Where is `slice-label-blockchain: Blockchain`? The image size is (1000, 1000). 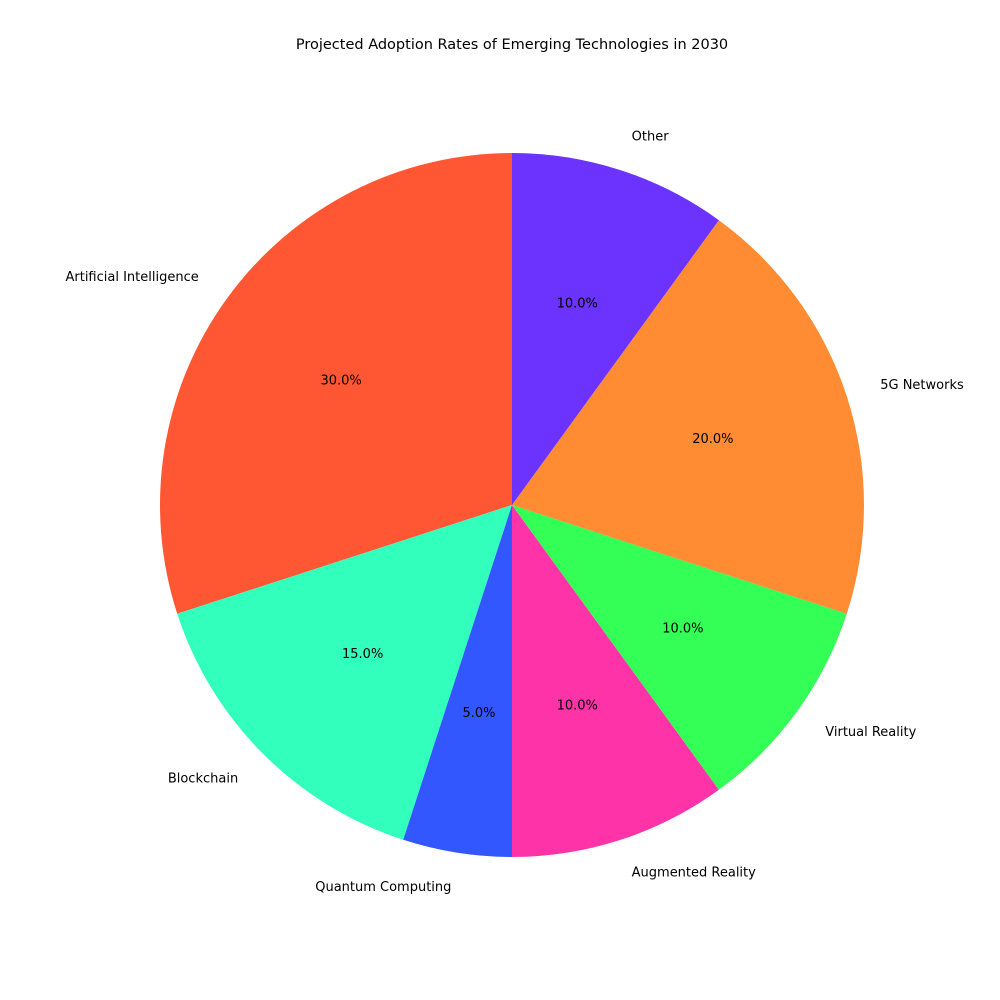 slice-label-blockchain: Blockchain is located at coordinates (203, 778).